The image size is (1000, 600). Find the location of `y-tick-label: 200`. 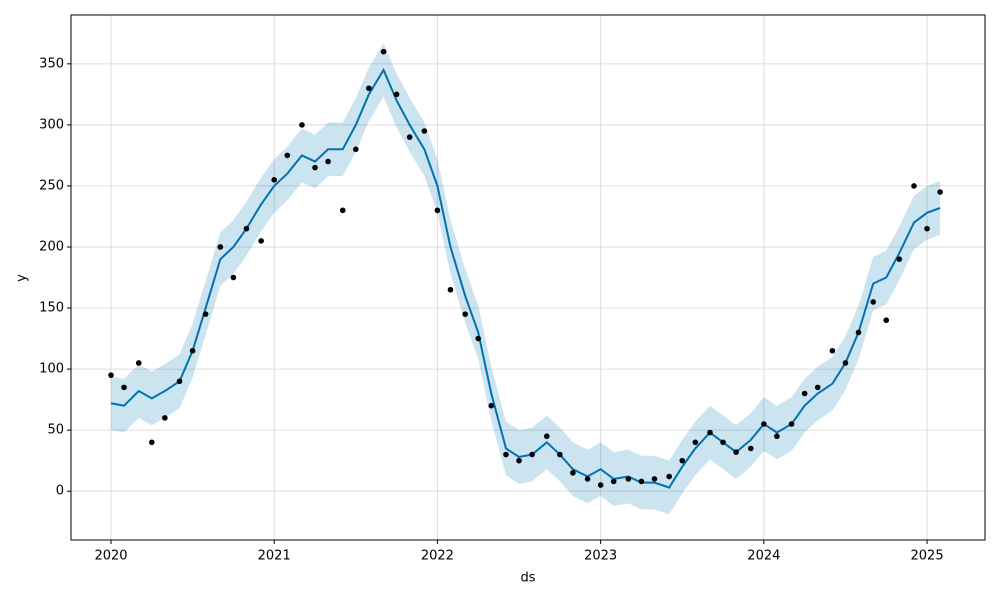

y-tick-label: 200 is located at coordinates (51, 246).